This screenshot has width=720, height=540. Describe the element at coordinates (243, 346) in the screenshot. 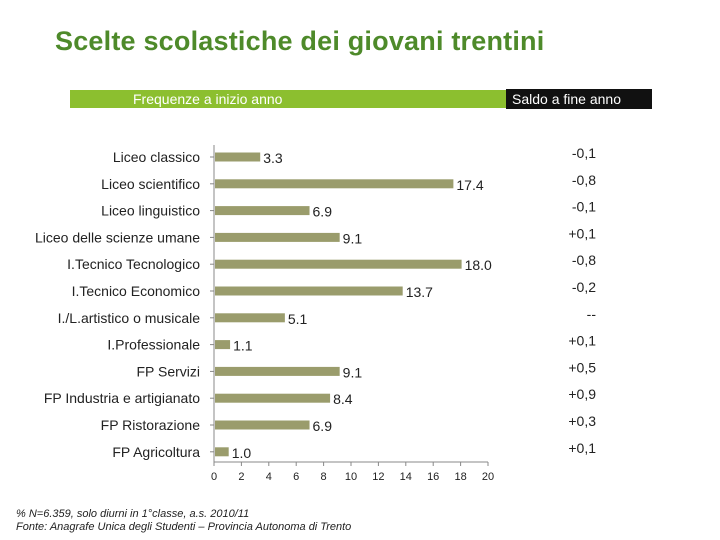

I see `bar-value-label: 1.1` at that location.